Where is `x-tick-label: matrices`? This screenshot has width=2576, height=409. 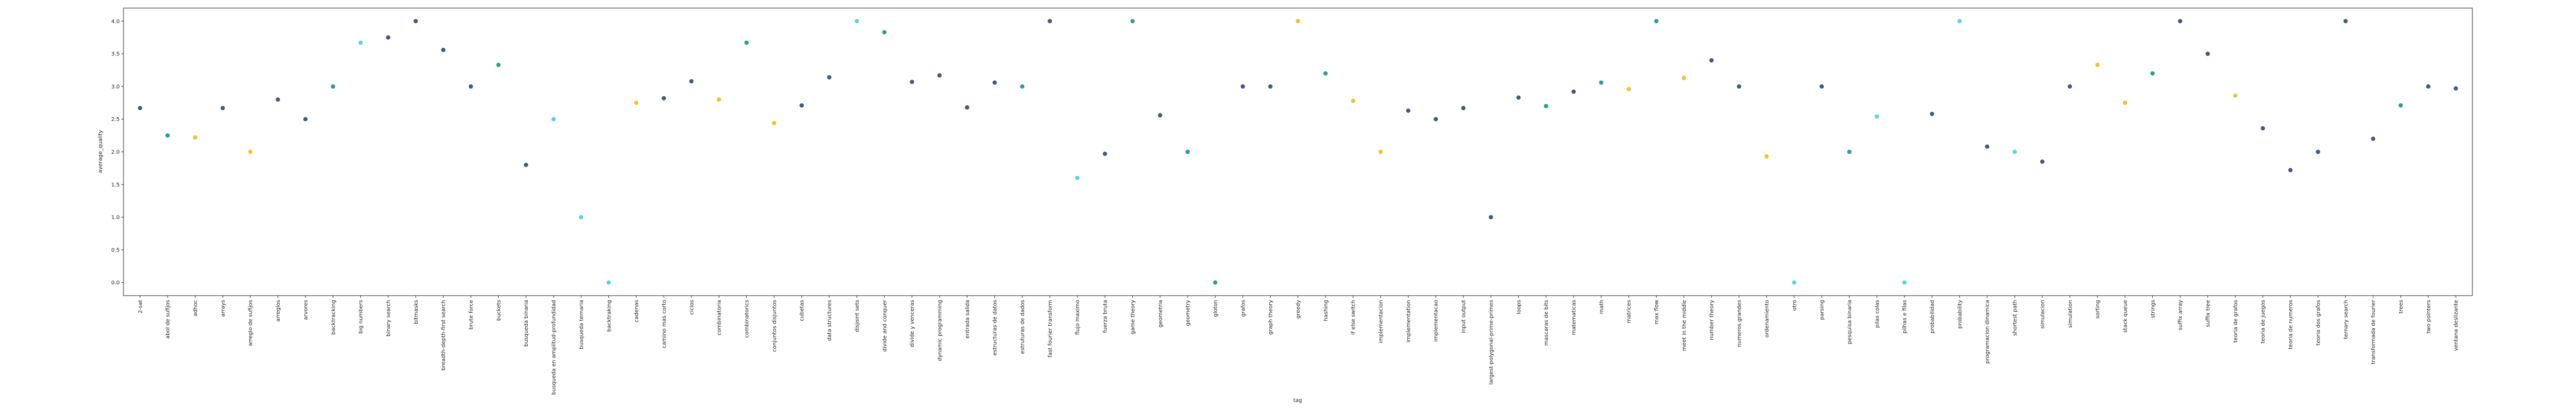
x-tick-label: matrices is located at coordinates (1629, 312).